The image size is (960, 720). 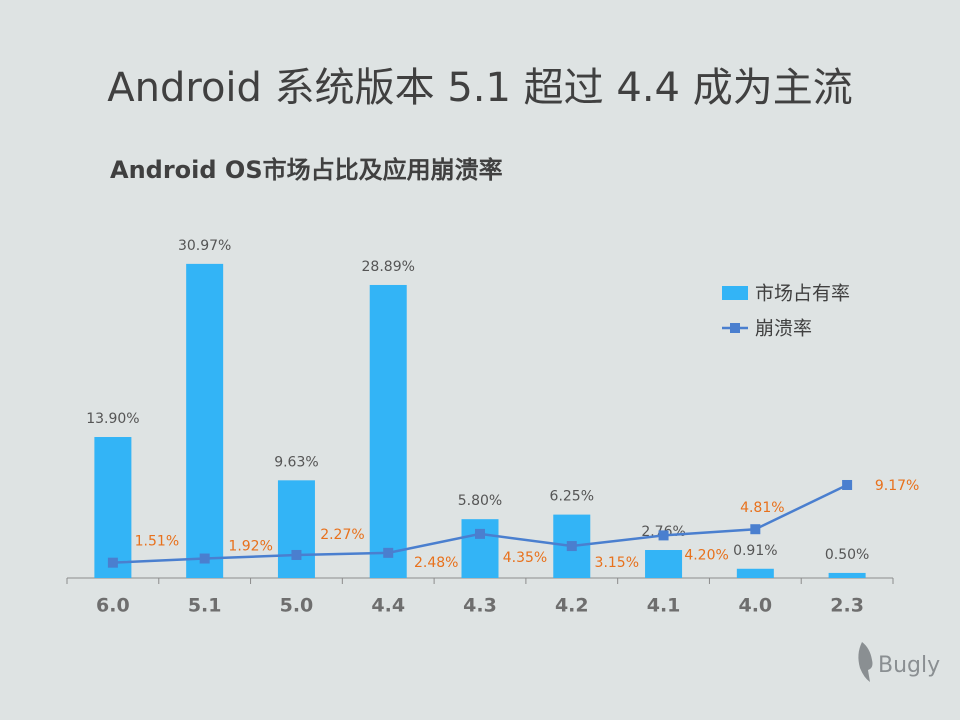 I want to click on line-value-label: 4.35%, so click(x=525, y=558).